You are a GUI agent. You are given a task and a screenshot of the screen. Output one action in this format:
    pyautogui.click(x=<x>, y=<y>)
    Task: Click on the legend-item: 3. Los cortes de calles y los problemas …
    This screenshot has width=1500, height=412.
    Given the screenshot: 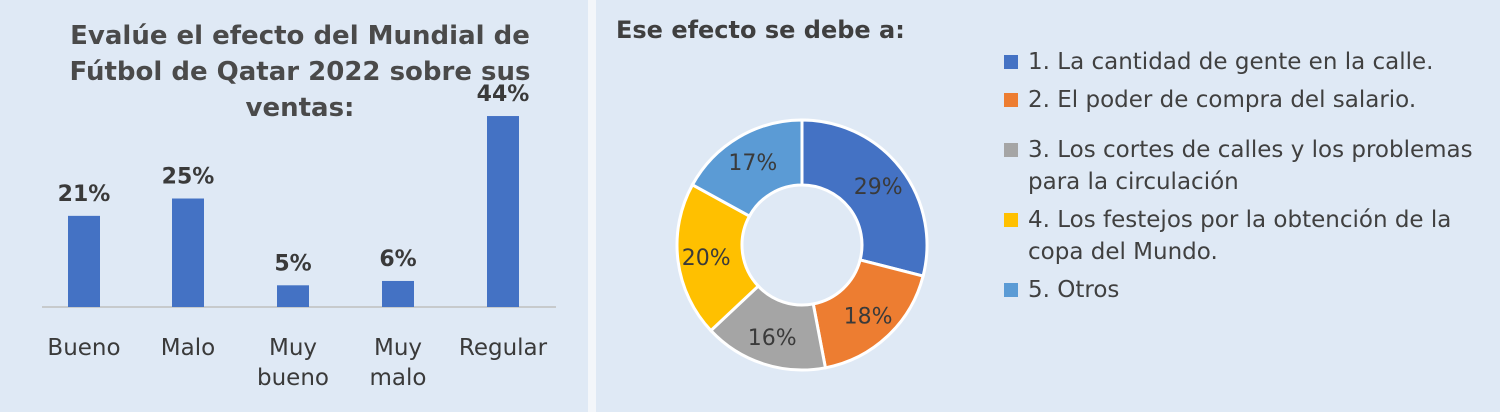 What is the action you would take?
    pyautogui.click(x=1244, y=166)
    